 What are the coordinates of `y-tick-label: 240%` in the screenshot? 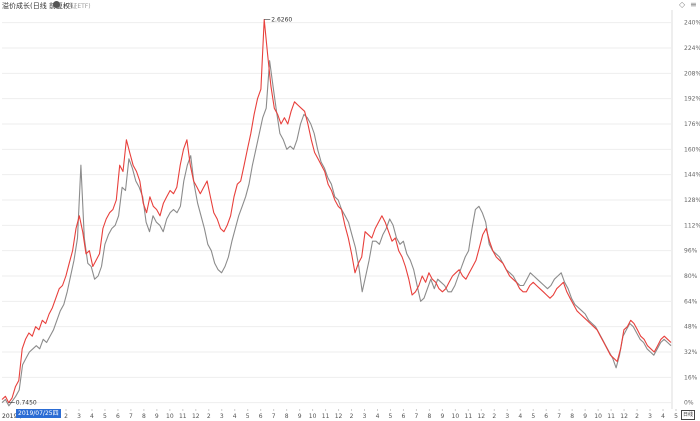 It's located at (692, 23).